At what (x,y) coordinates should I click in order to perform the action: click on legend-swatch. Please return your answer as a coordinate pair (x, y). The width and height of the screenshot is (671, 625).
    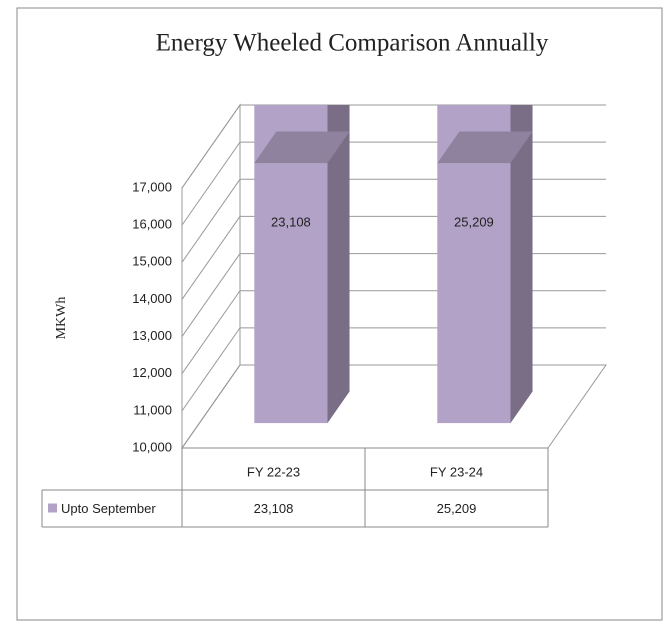
    Looking at the image, I should click on (52, 508).